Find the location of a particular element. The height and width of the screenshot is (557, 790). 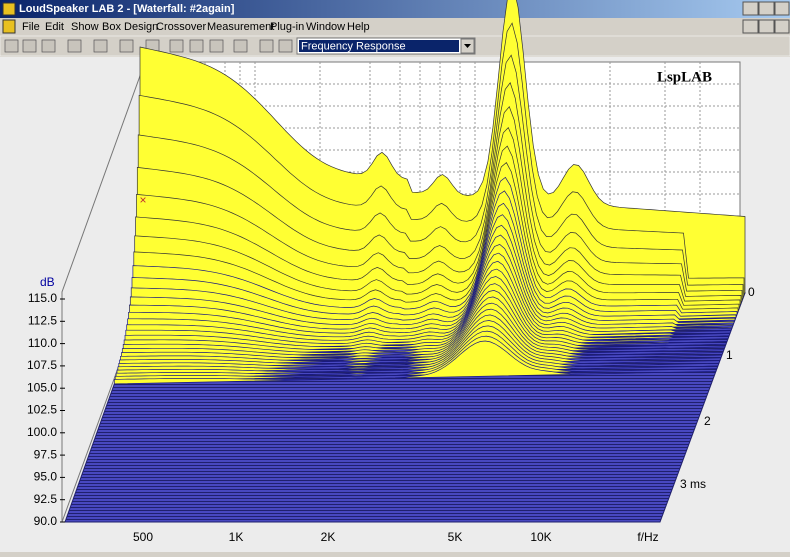

title-bar is located at coordinates (395, 9).